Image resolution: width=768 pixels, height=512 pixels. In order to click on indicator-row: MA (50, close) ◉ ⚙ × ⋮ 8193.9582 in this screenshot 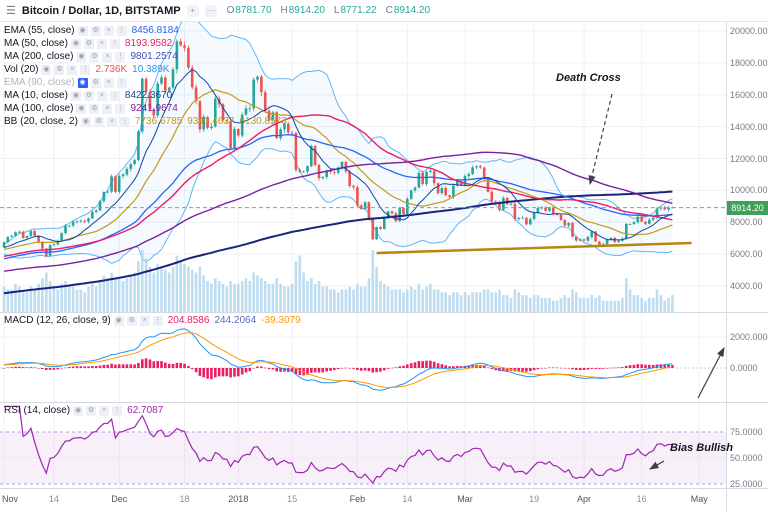, I will do `click(145, 43)`.